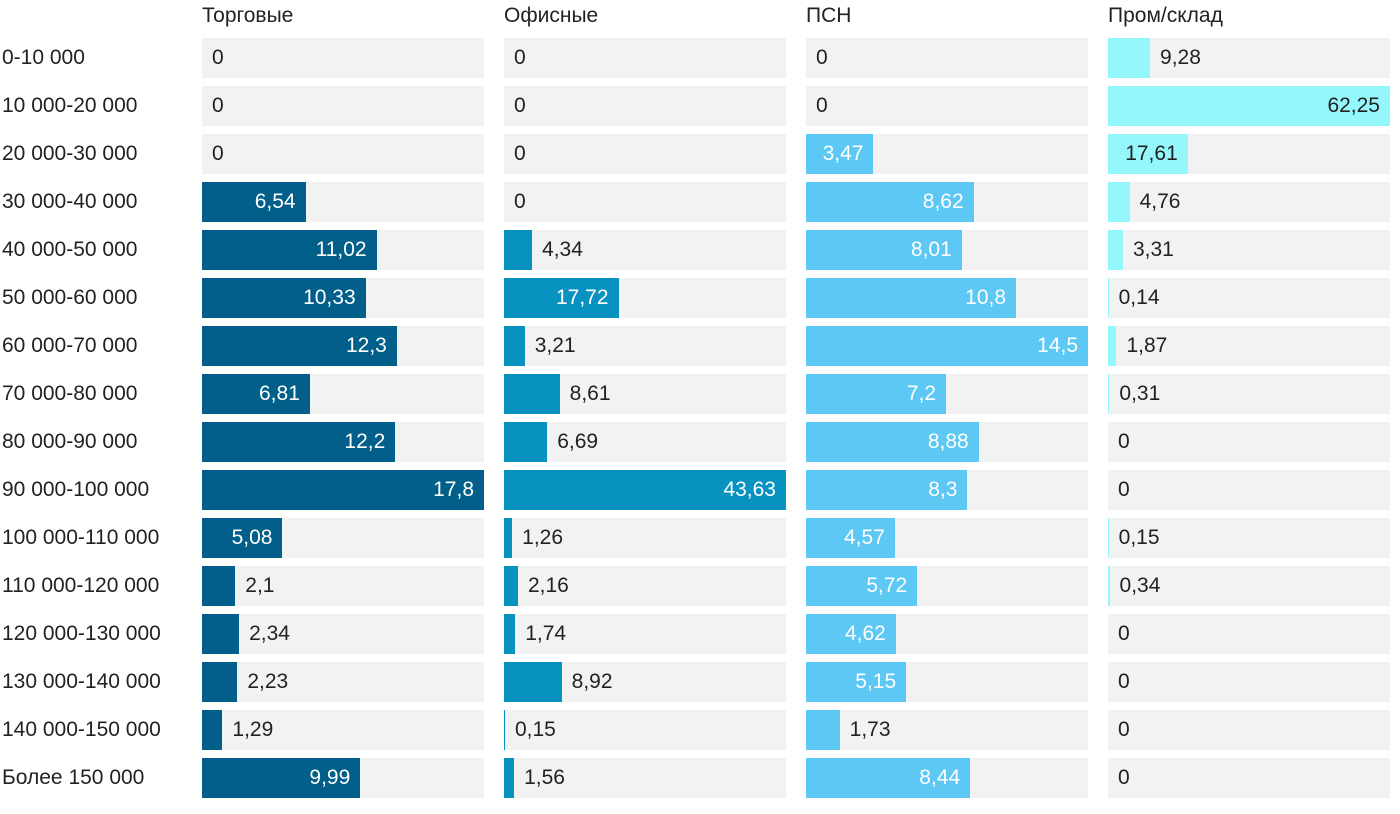 This screenshot has width=1400, height=814. What do you see at coordinates (645, 778) in the screenshot?
I see `bar-track: 1,56` at bounding box center [645, 778].